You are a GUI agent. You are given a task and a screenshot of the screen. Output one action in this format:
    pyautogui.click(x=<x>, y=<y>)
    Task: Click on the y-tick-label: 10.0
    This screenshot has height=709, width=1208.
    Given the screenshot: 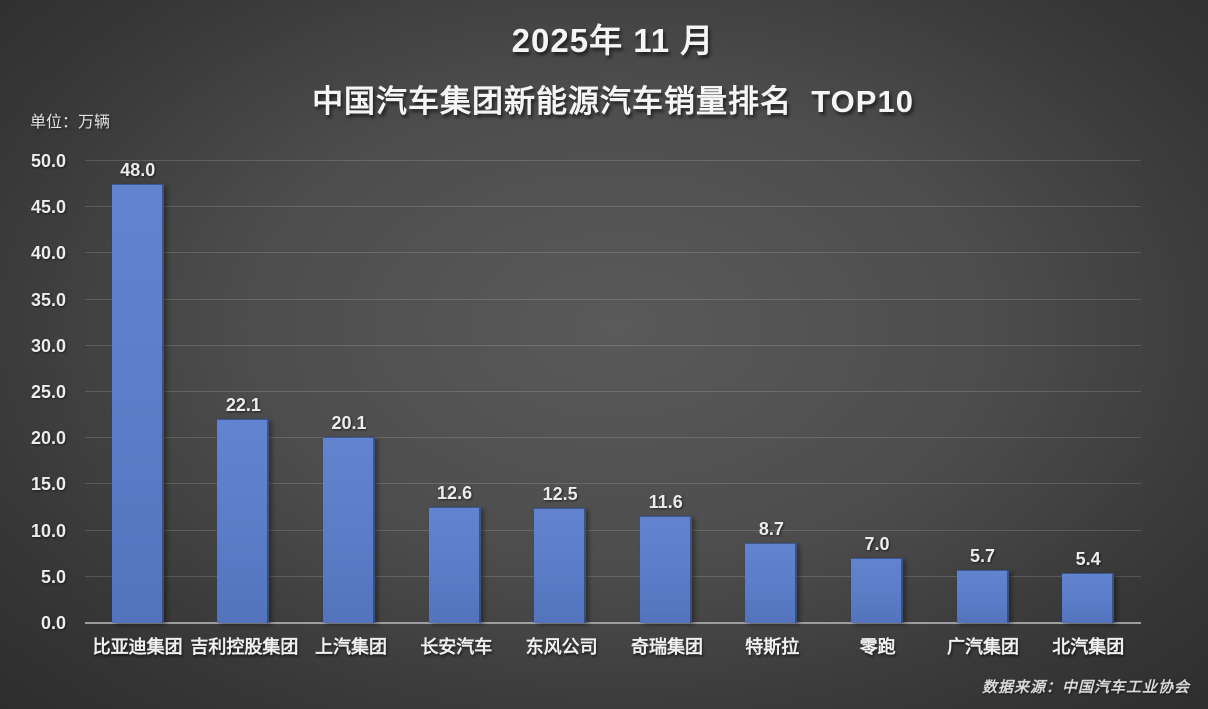 What is the action you would take?
    pyautogui.click(x=48, y=530)
    